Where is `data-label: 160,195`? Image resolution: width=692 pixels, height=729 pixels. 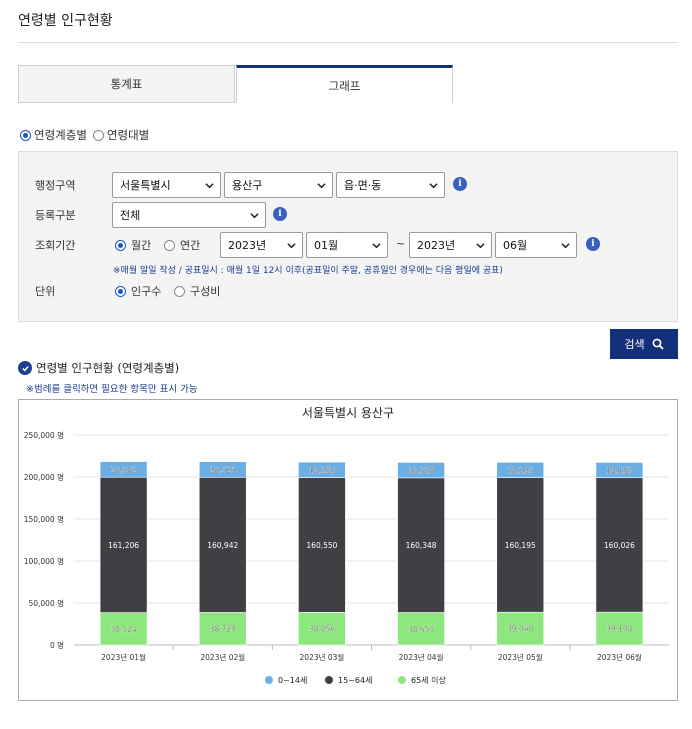
data-label: 160,195 is located at coordinates (520, 545).